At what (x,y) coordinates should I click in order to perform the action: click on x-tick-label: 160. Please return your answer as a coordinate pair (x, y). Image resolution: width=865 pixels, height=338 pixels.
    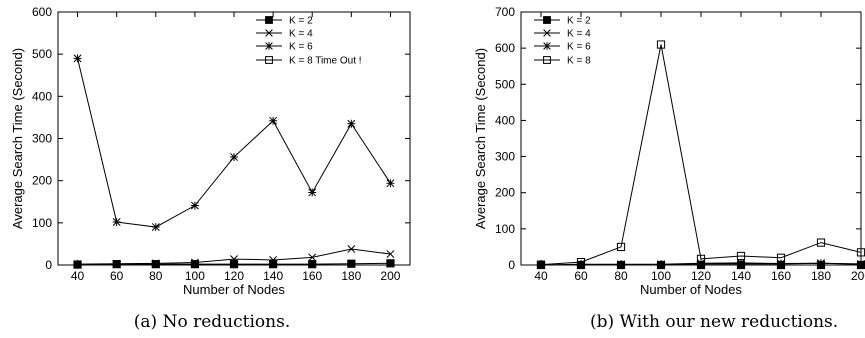
    Looking at the image, I should click on (312, 276).